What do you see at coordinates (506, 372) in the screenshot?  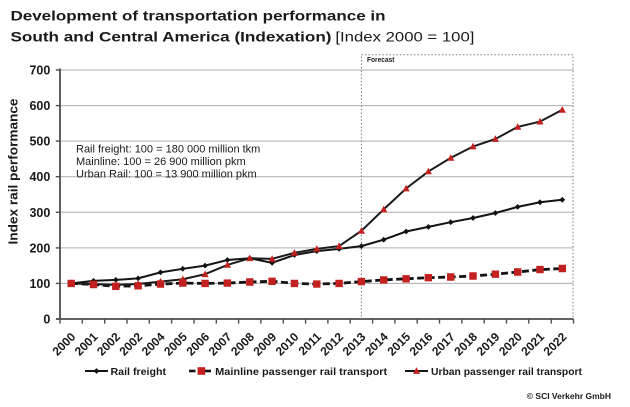 I see `svg-text: Urban passenger rail transport` at bounding box center [506, 372].